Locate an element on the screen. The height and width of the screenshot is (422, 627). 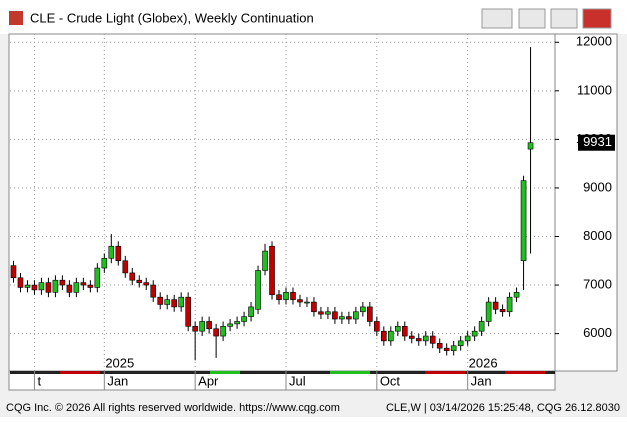
y-tick-label: 11000 is located at coordinates (594, 89).